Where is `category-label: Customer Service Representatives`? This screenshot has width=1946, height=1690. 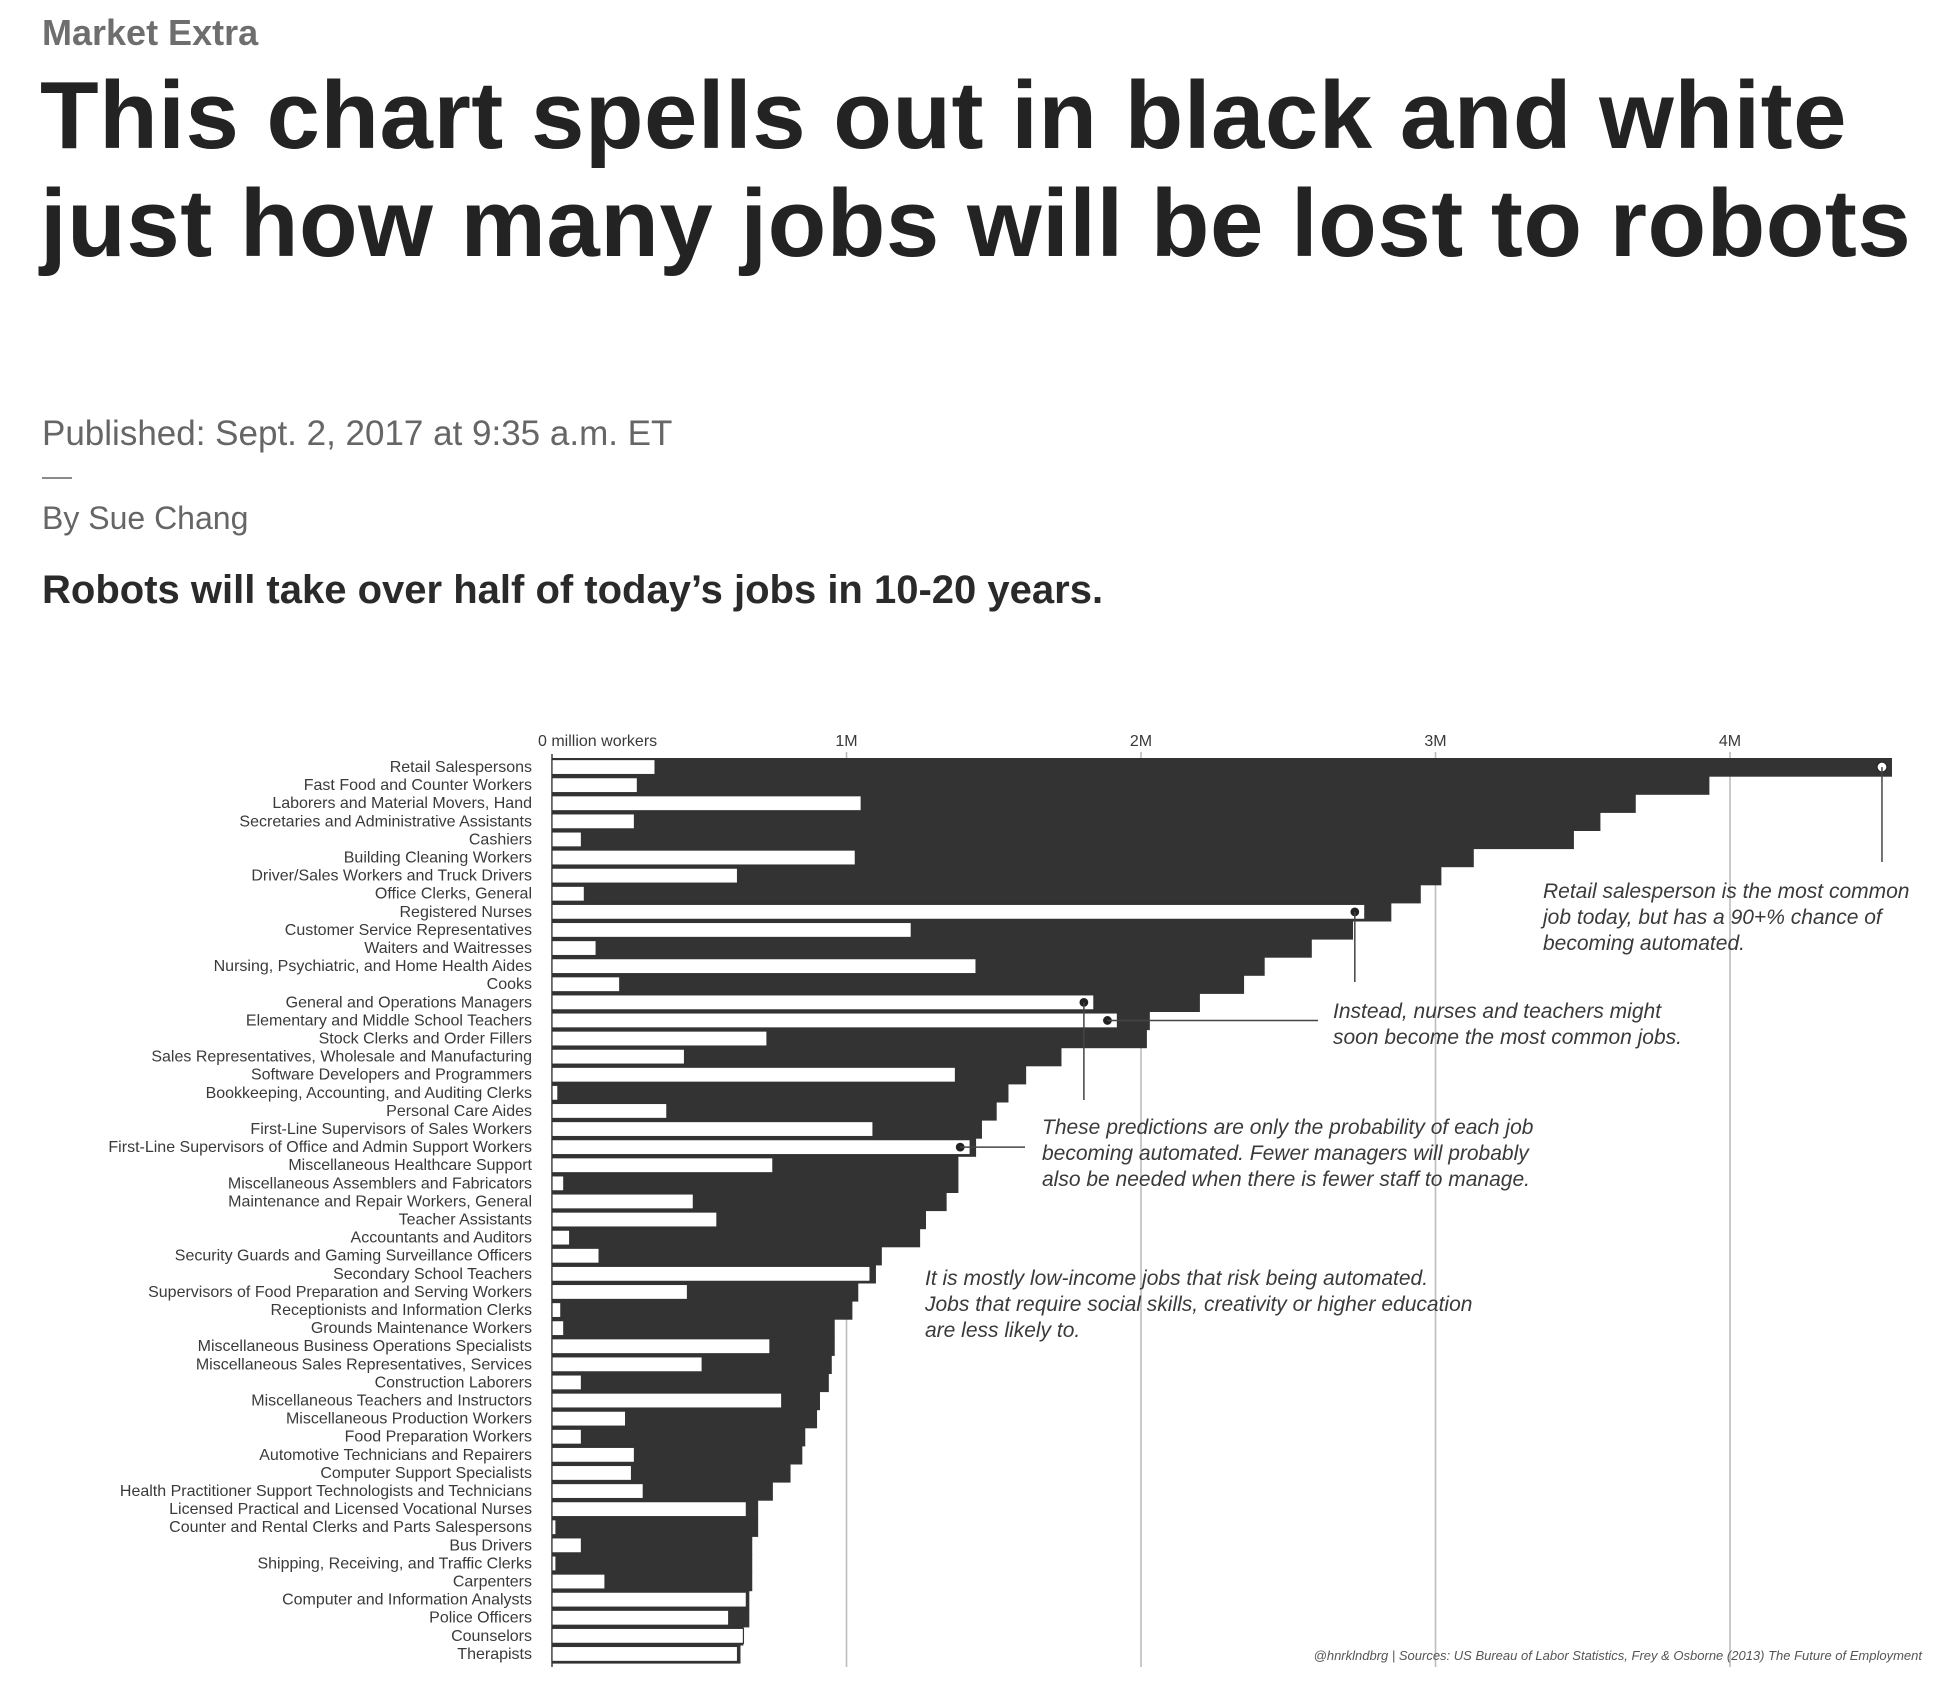 category-label: Customer Service Representatives is located at coordinates (408, 930).